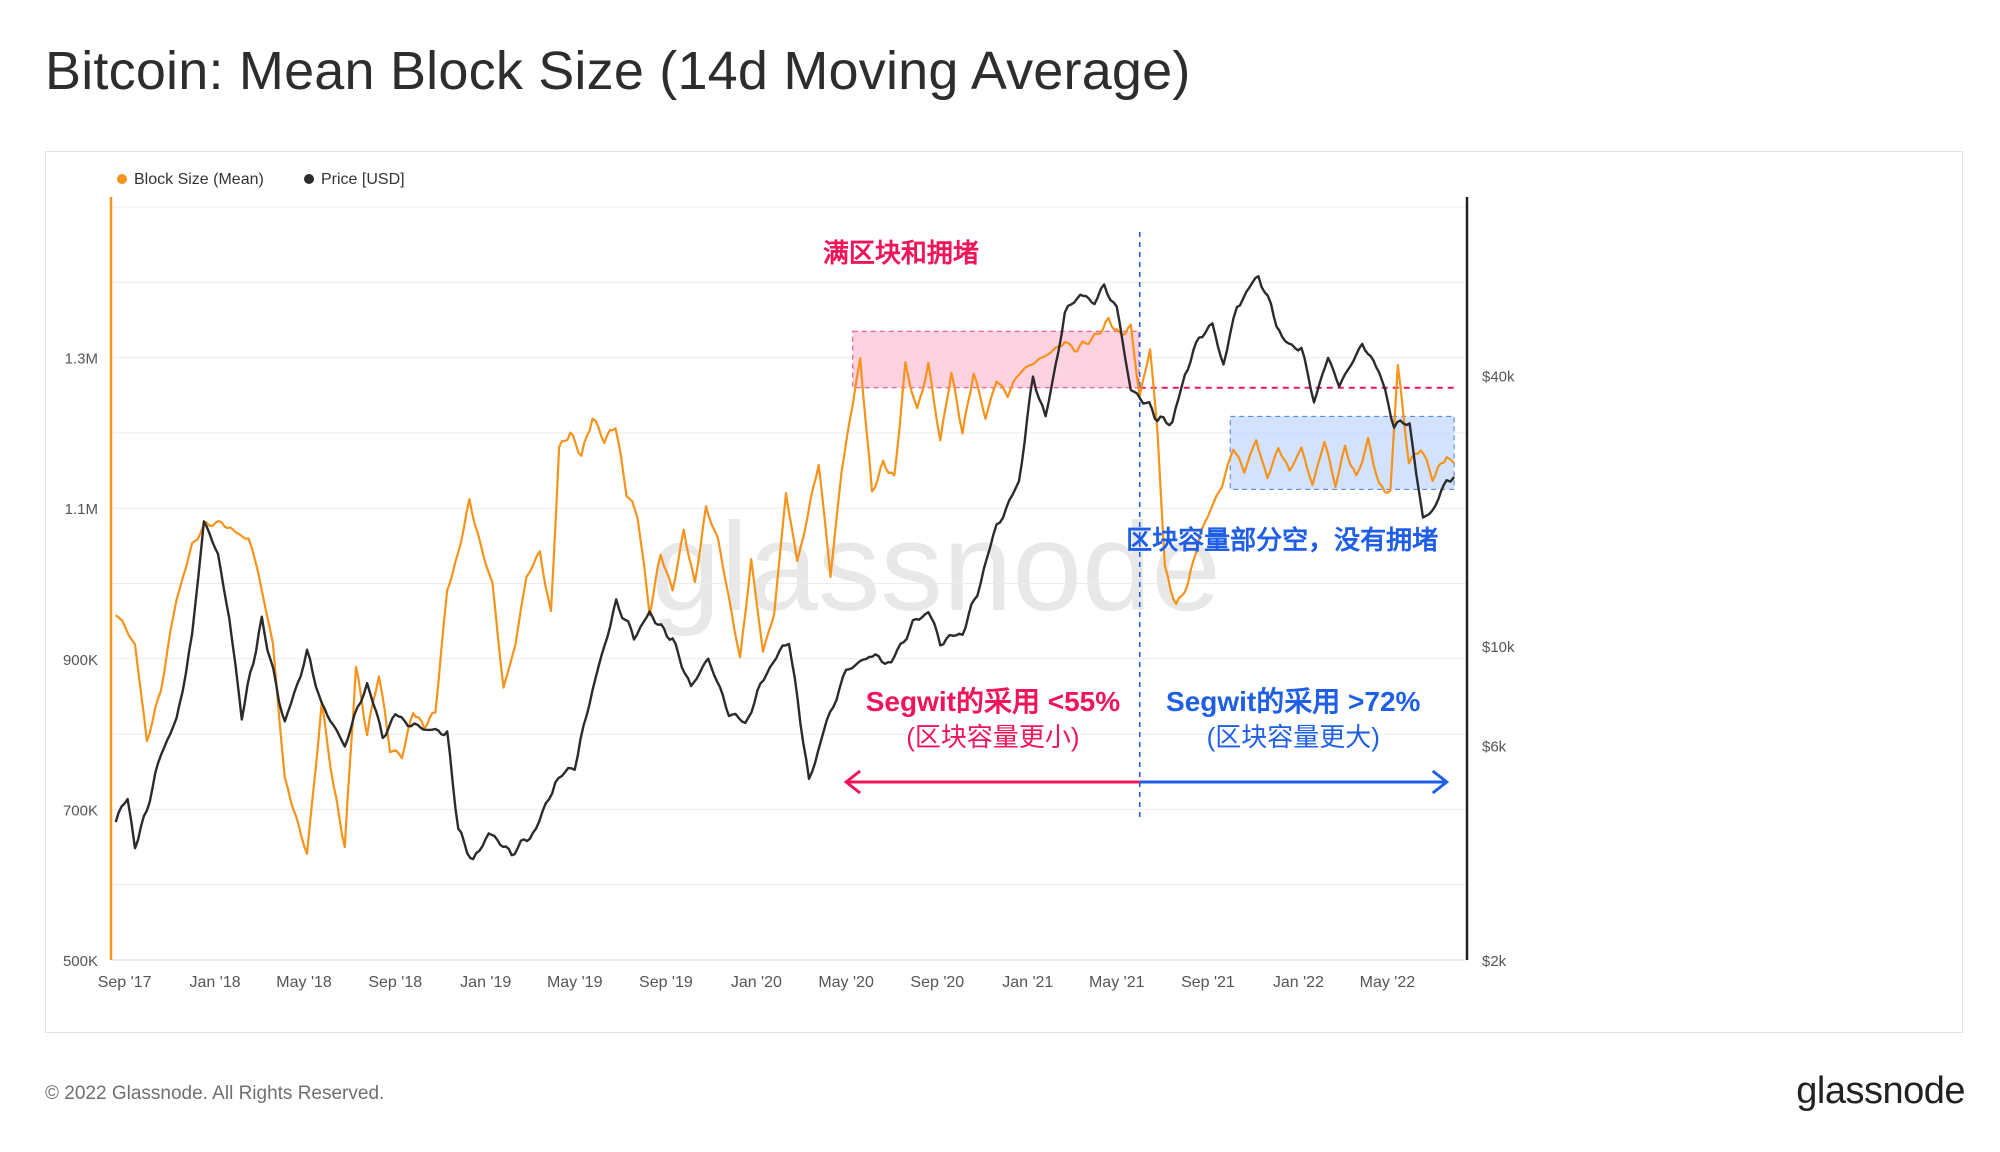 The width and height of the screenshot is (2000, 1152). I want to click on legend-price-dot, so click(309, 179).